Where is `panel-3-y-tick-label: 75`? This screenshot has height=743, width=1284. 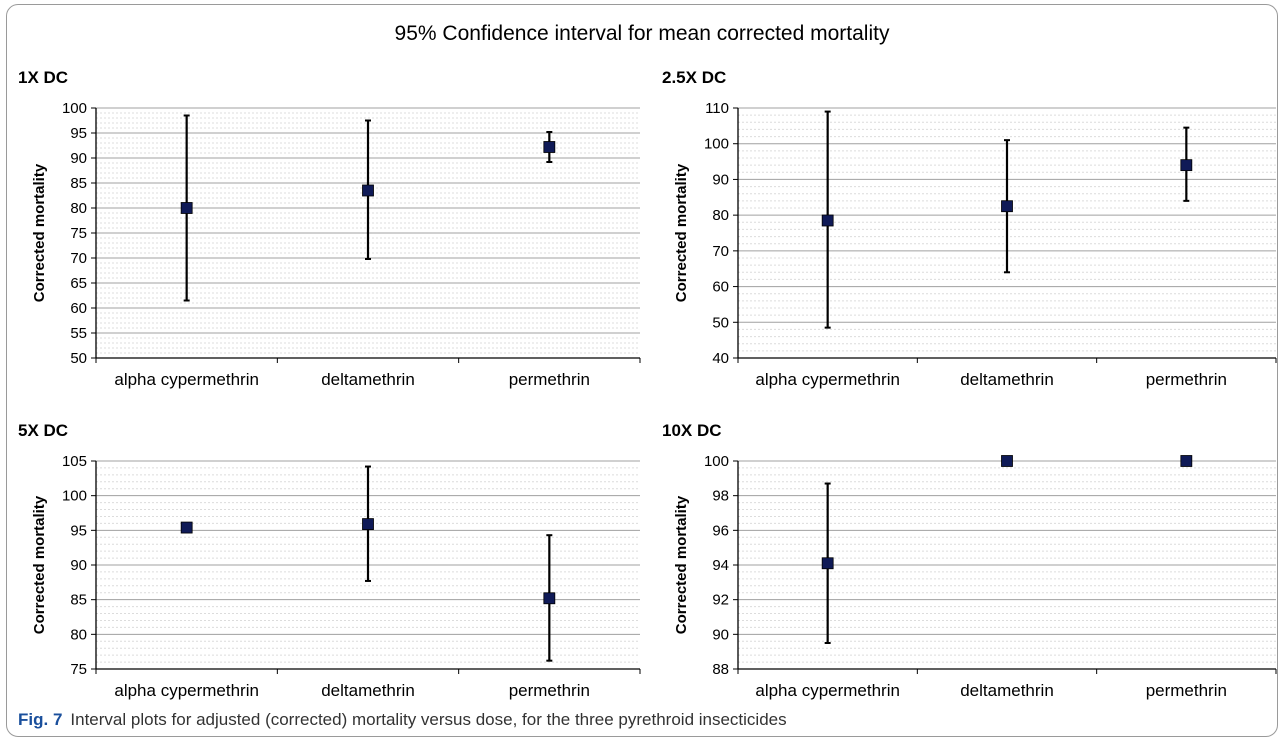 panel-3-y-tick-label: 75 is located at coordinates (78, 669).